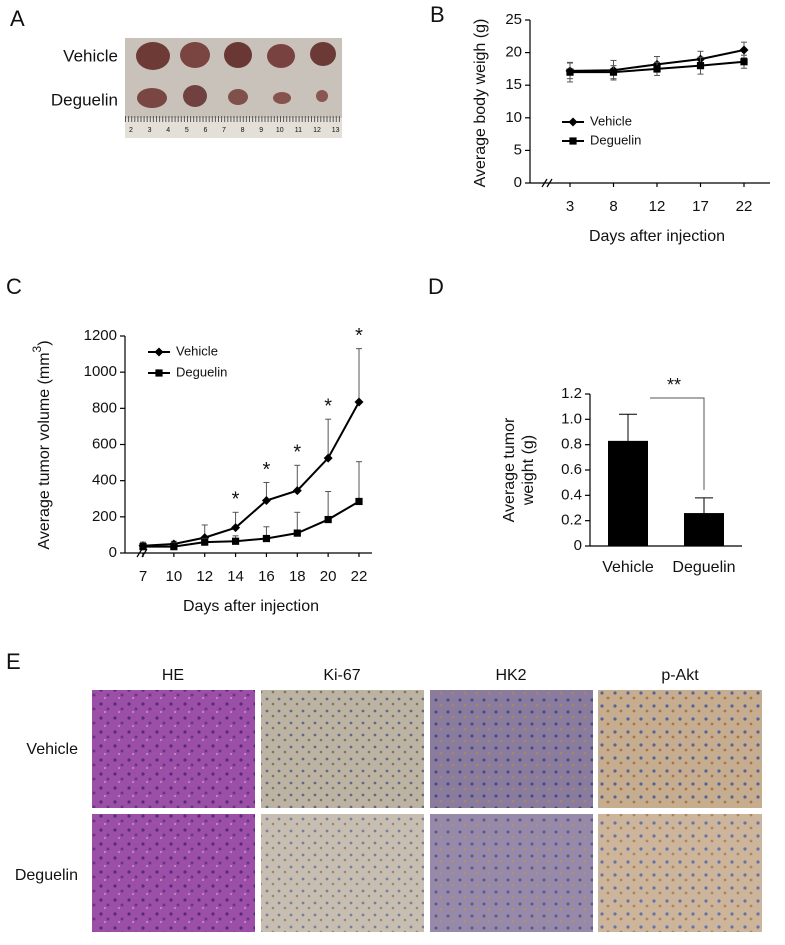 This screenshot has height=945, width=785. I want to click on significance-mark: **, so click(674, 385).